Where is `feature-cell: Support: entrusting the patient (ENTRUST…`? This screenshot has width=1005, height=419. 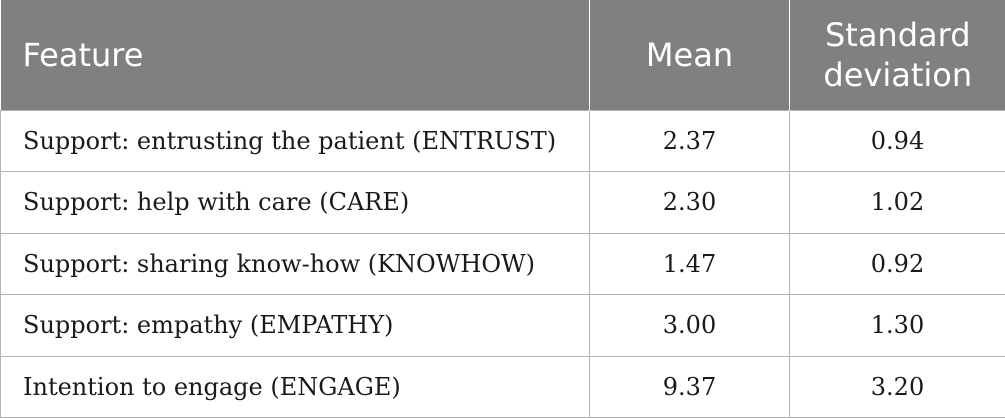
feature-cell: Support: entrusting the patient (ENTRUST… is located at coordinates (295, 140).